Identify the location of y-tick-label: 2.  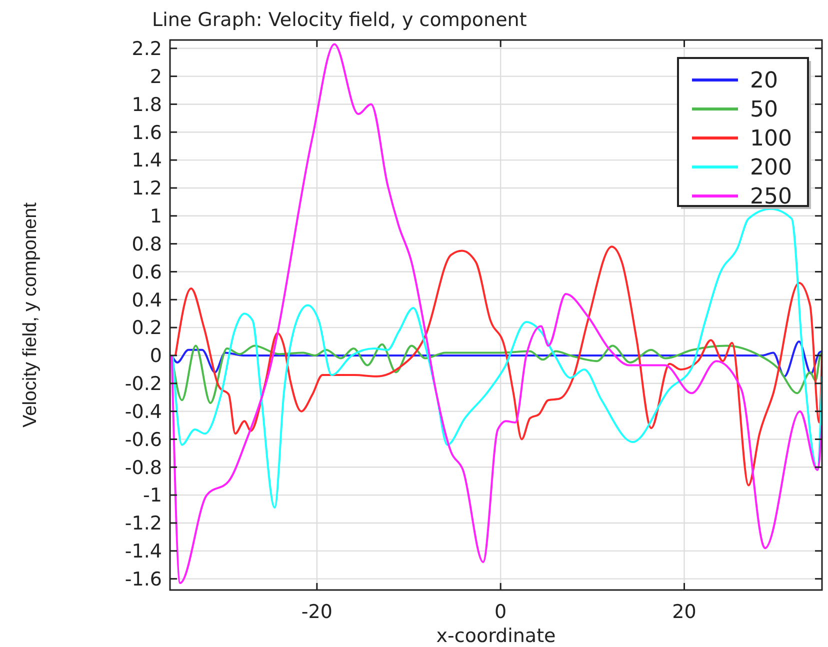
(156, 77).